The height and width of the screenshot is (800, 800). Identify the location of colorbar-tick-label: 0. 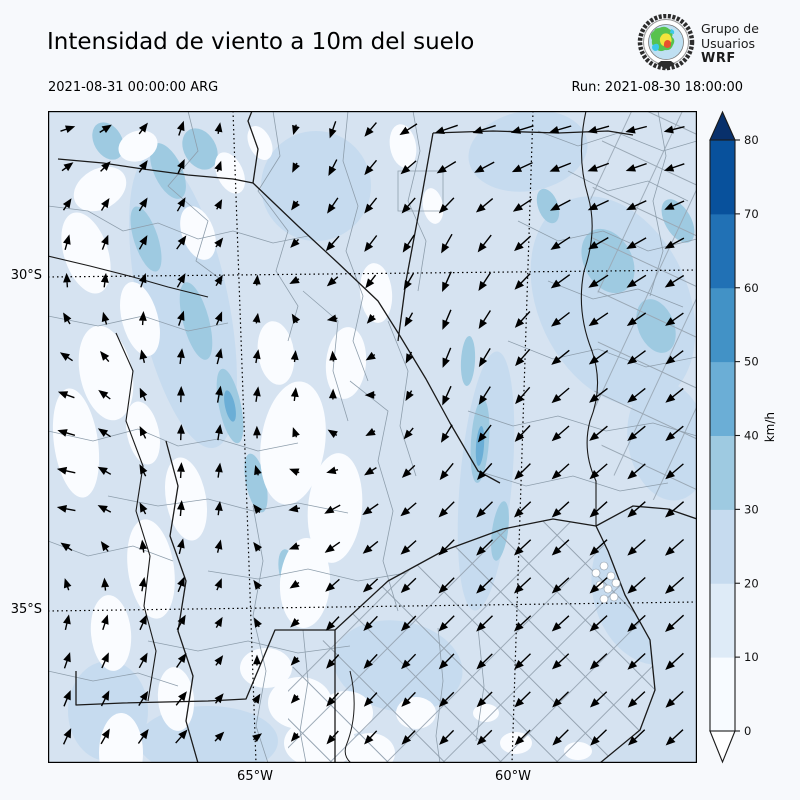
(747, 731).